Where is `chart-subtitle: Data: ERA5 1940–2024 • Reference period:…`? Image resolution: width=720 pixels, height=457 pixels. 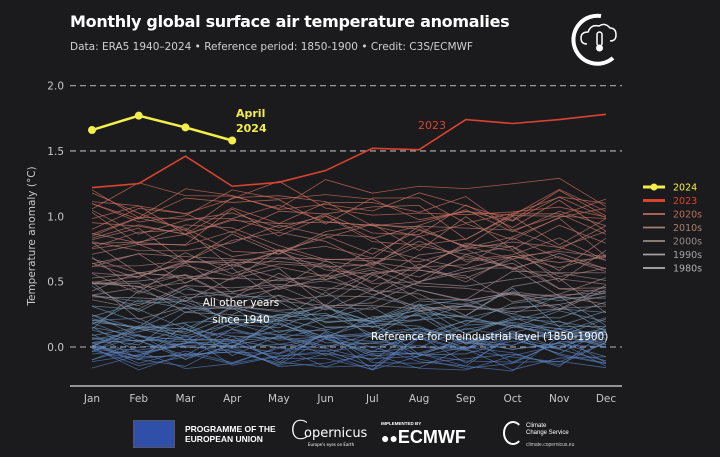 chart-subtitle: Data: ERA5 1940–2024 • Reference period:… is located at coordinates (271, 47).